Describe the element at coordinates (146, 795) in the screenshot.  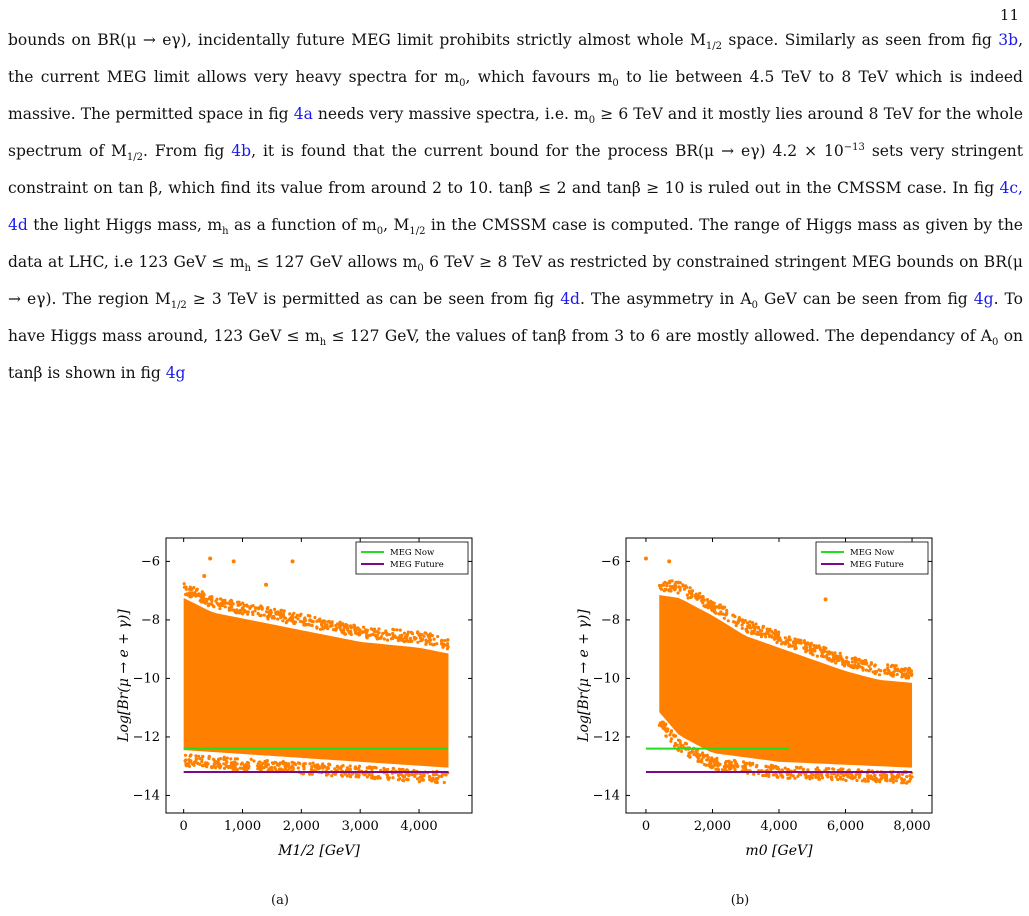
I see `y-tick-label: −14` at that location.